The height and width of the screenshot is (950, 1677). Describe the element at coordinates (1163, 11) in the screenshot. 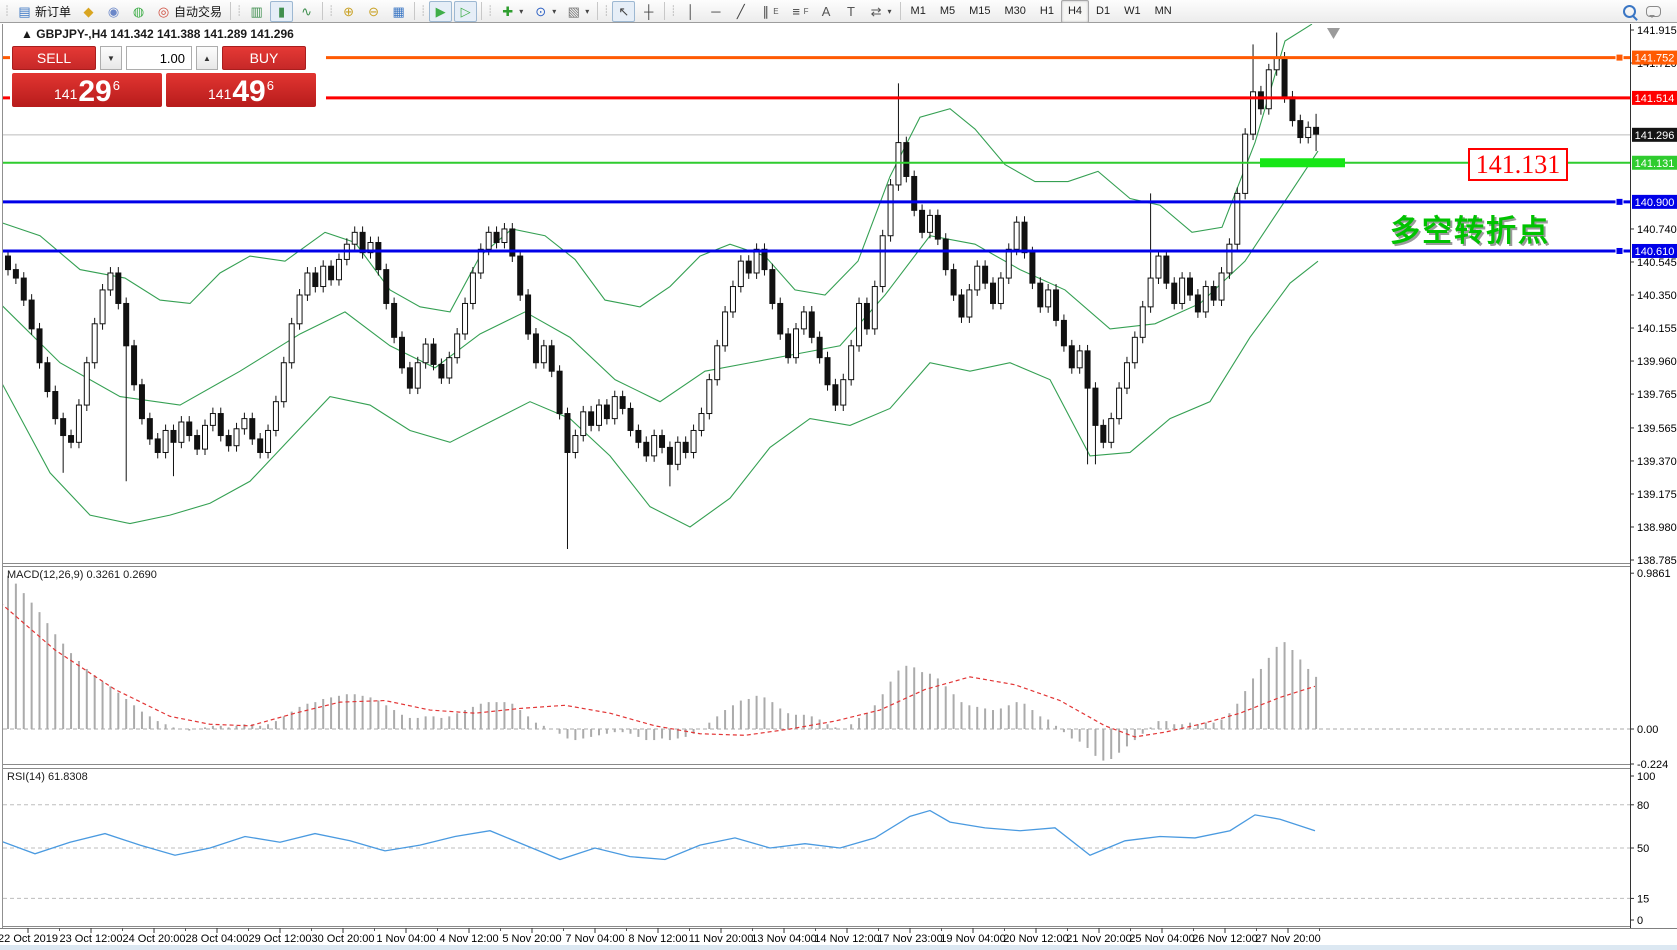

I see `timeframe-mn: MN` at that location.